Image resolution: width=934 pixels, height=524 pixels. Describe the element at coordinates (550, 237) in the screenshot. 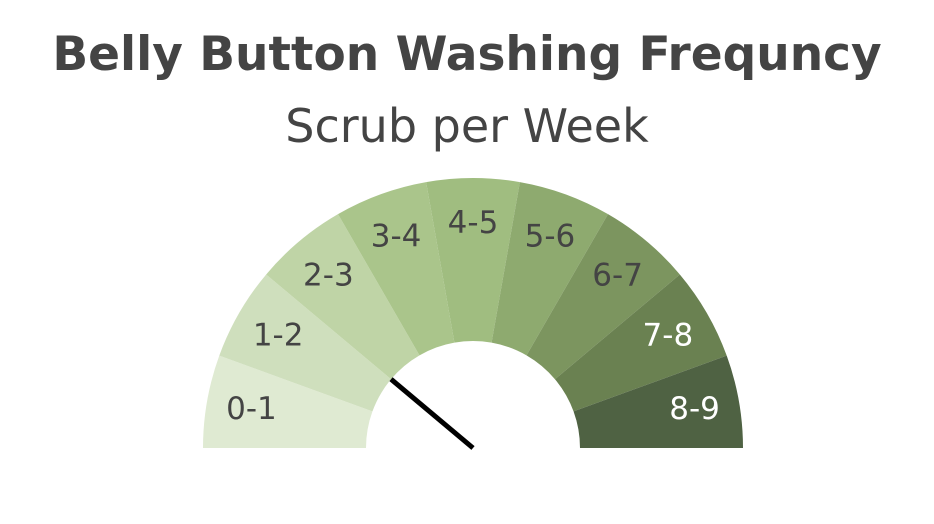

I see `gauge-segment-label: 5-6` at that location.